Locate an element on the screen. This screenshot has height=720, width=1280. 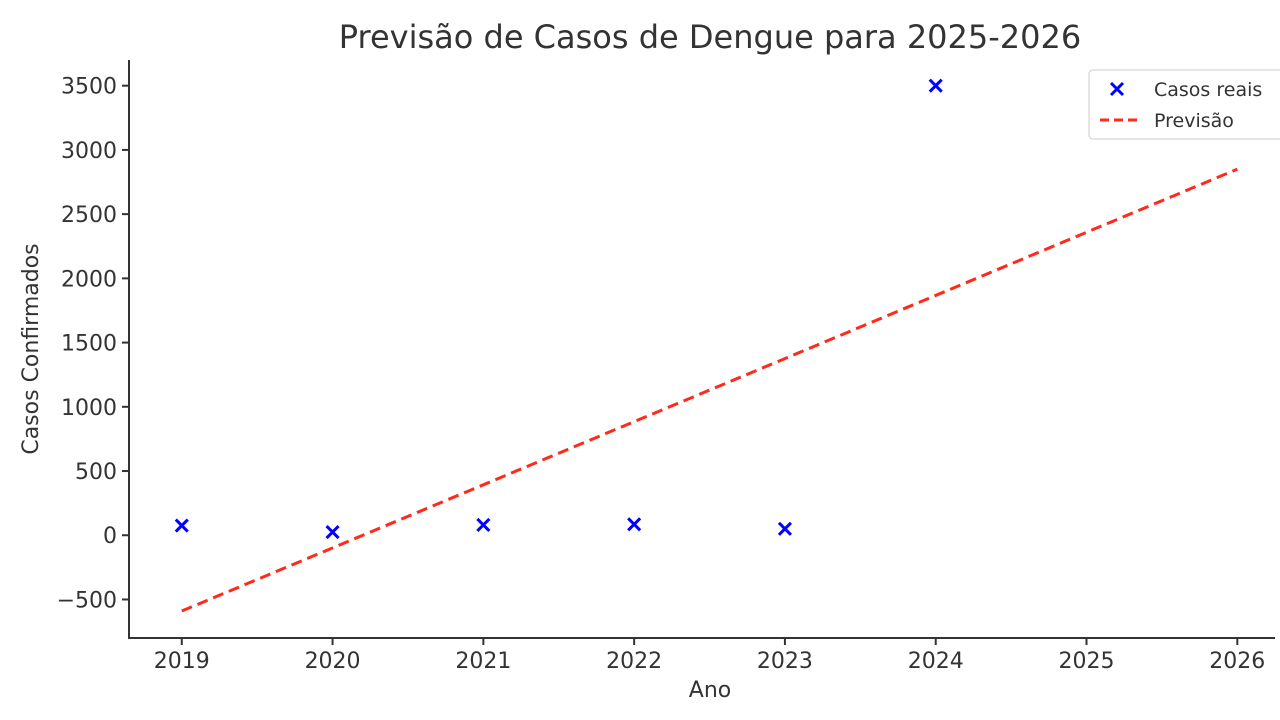
legend-box is located at coordinates (1184, 104).